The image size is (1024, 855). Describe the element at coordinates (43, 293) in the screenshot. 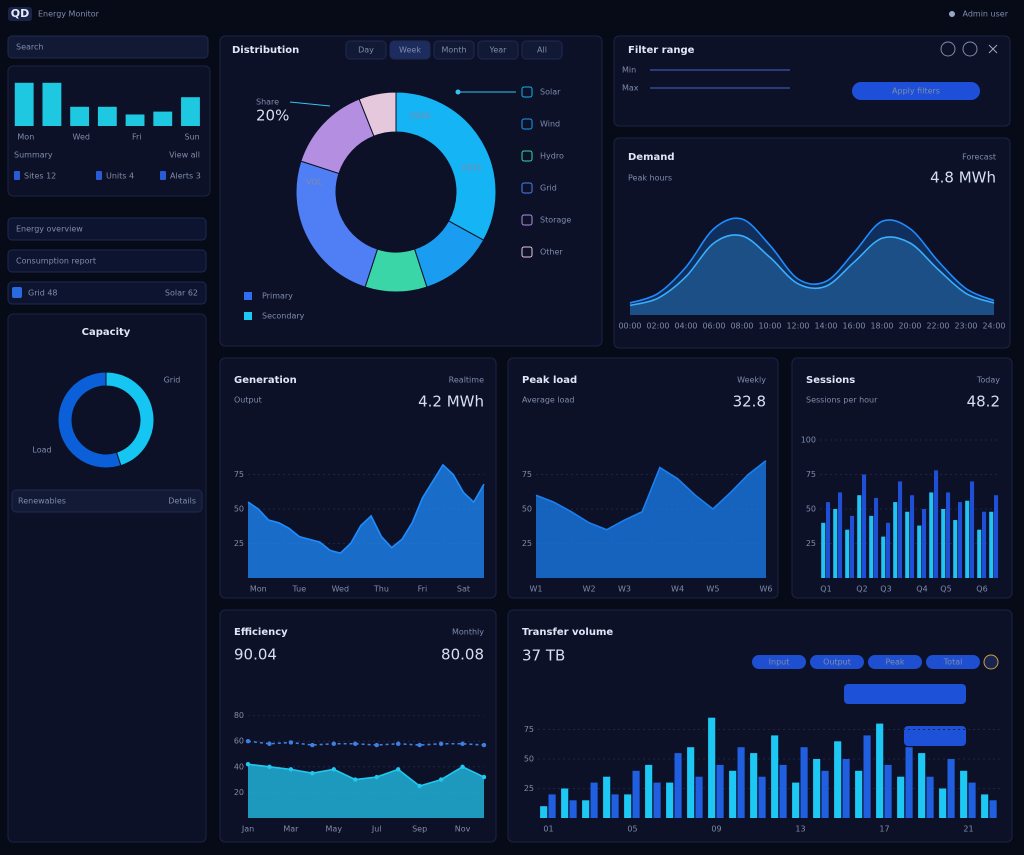

I see `status: Grid 48` at that location.